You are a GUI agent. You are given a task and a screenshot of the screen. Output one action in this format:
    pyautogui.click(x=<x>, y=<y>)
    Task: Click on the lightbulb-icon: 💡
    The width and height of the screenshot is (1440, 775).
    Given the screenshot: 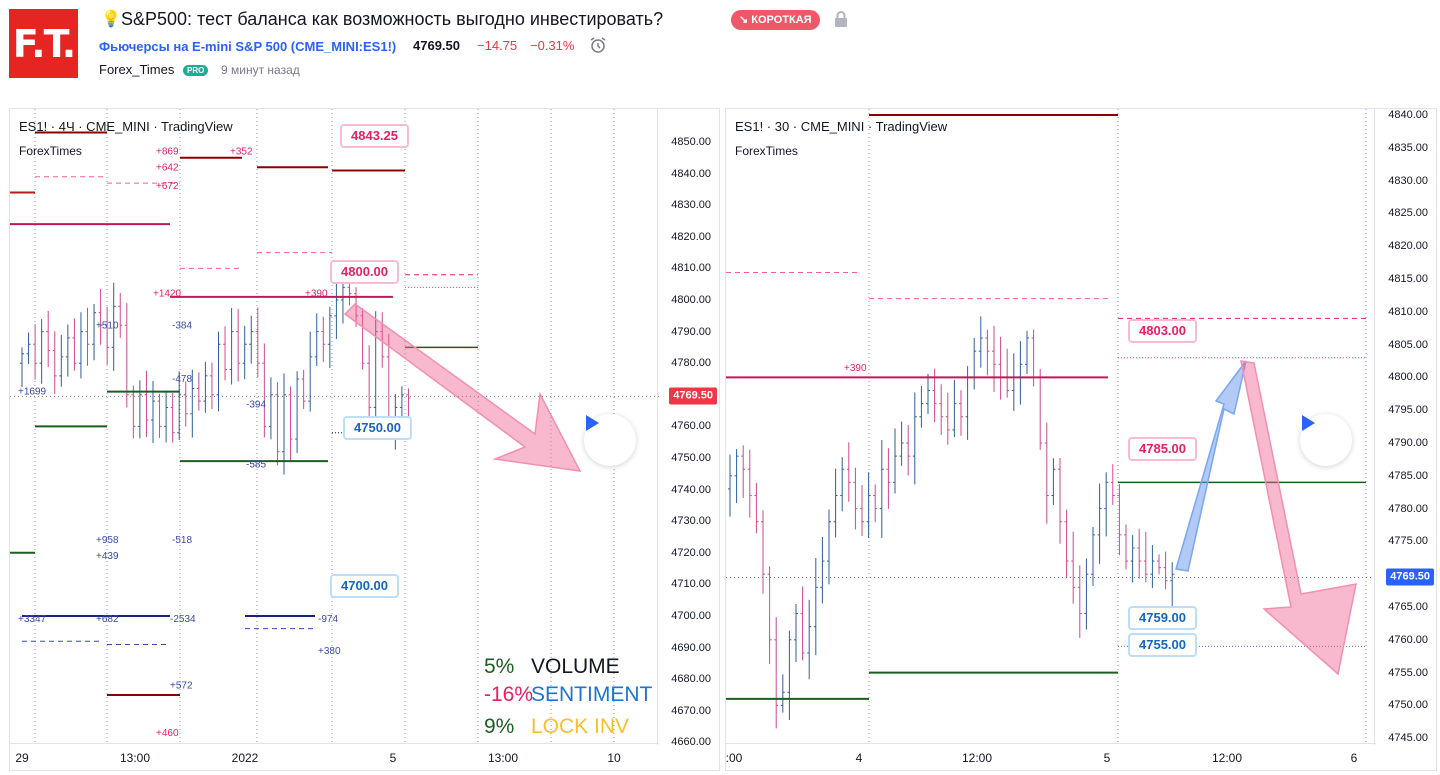 What is the action you would take?
    pyautogui.click(x=111, y=19)
    